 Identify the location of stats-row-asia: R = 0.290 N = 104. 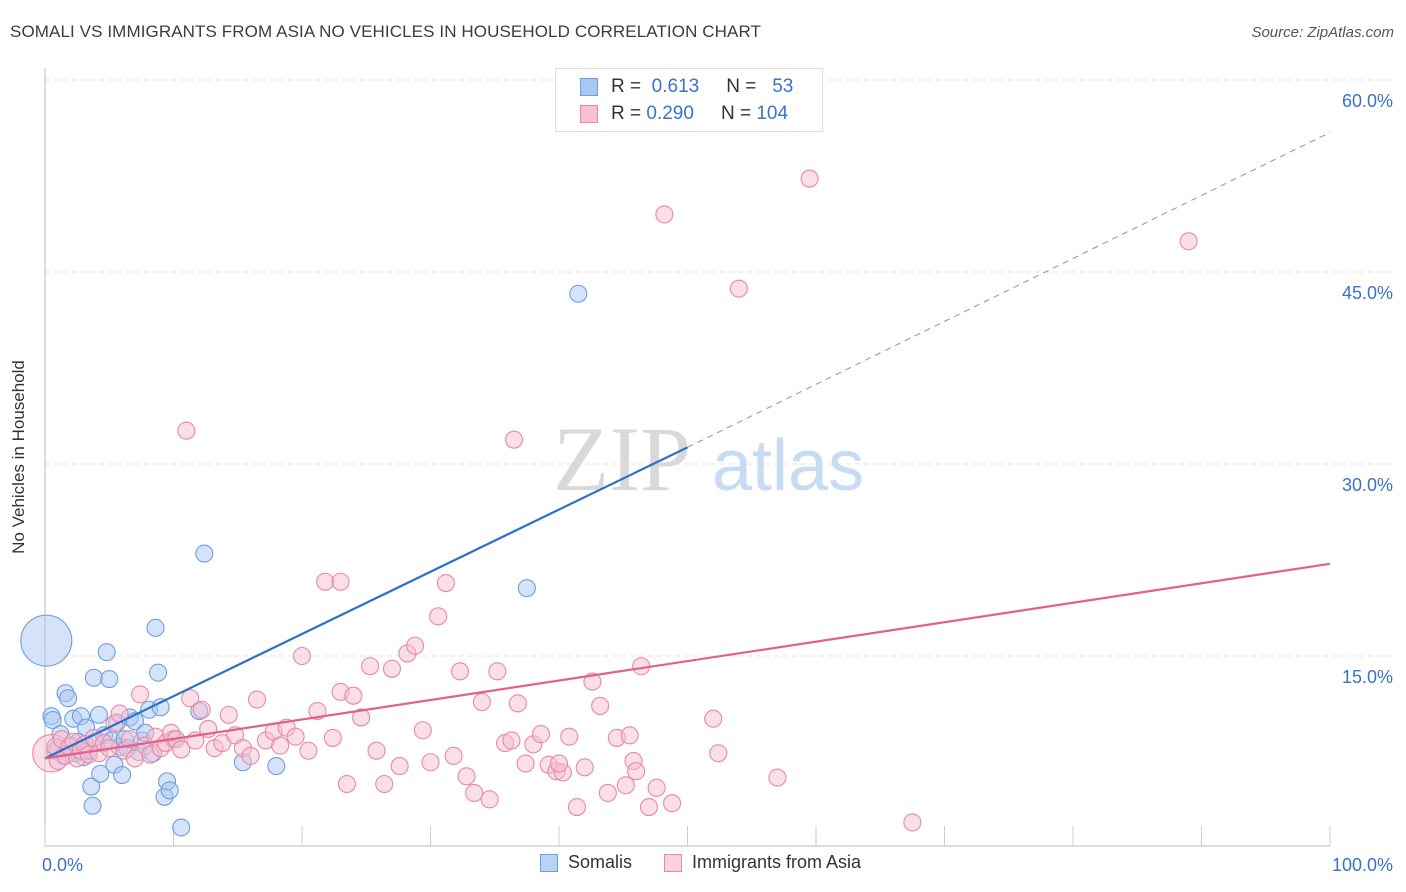
(684, 114).